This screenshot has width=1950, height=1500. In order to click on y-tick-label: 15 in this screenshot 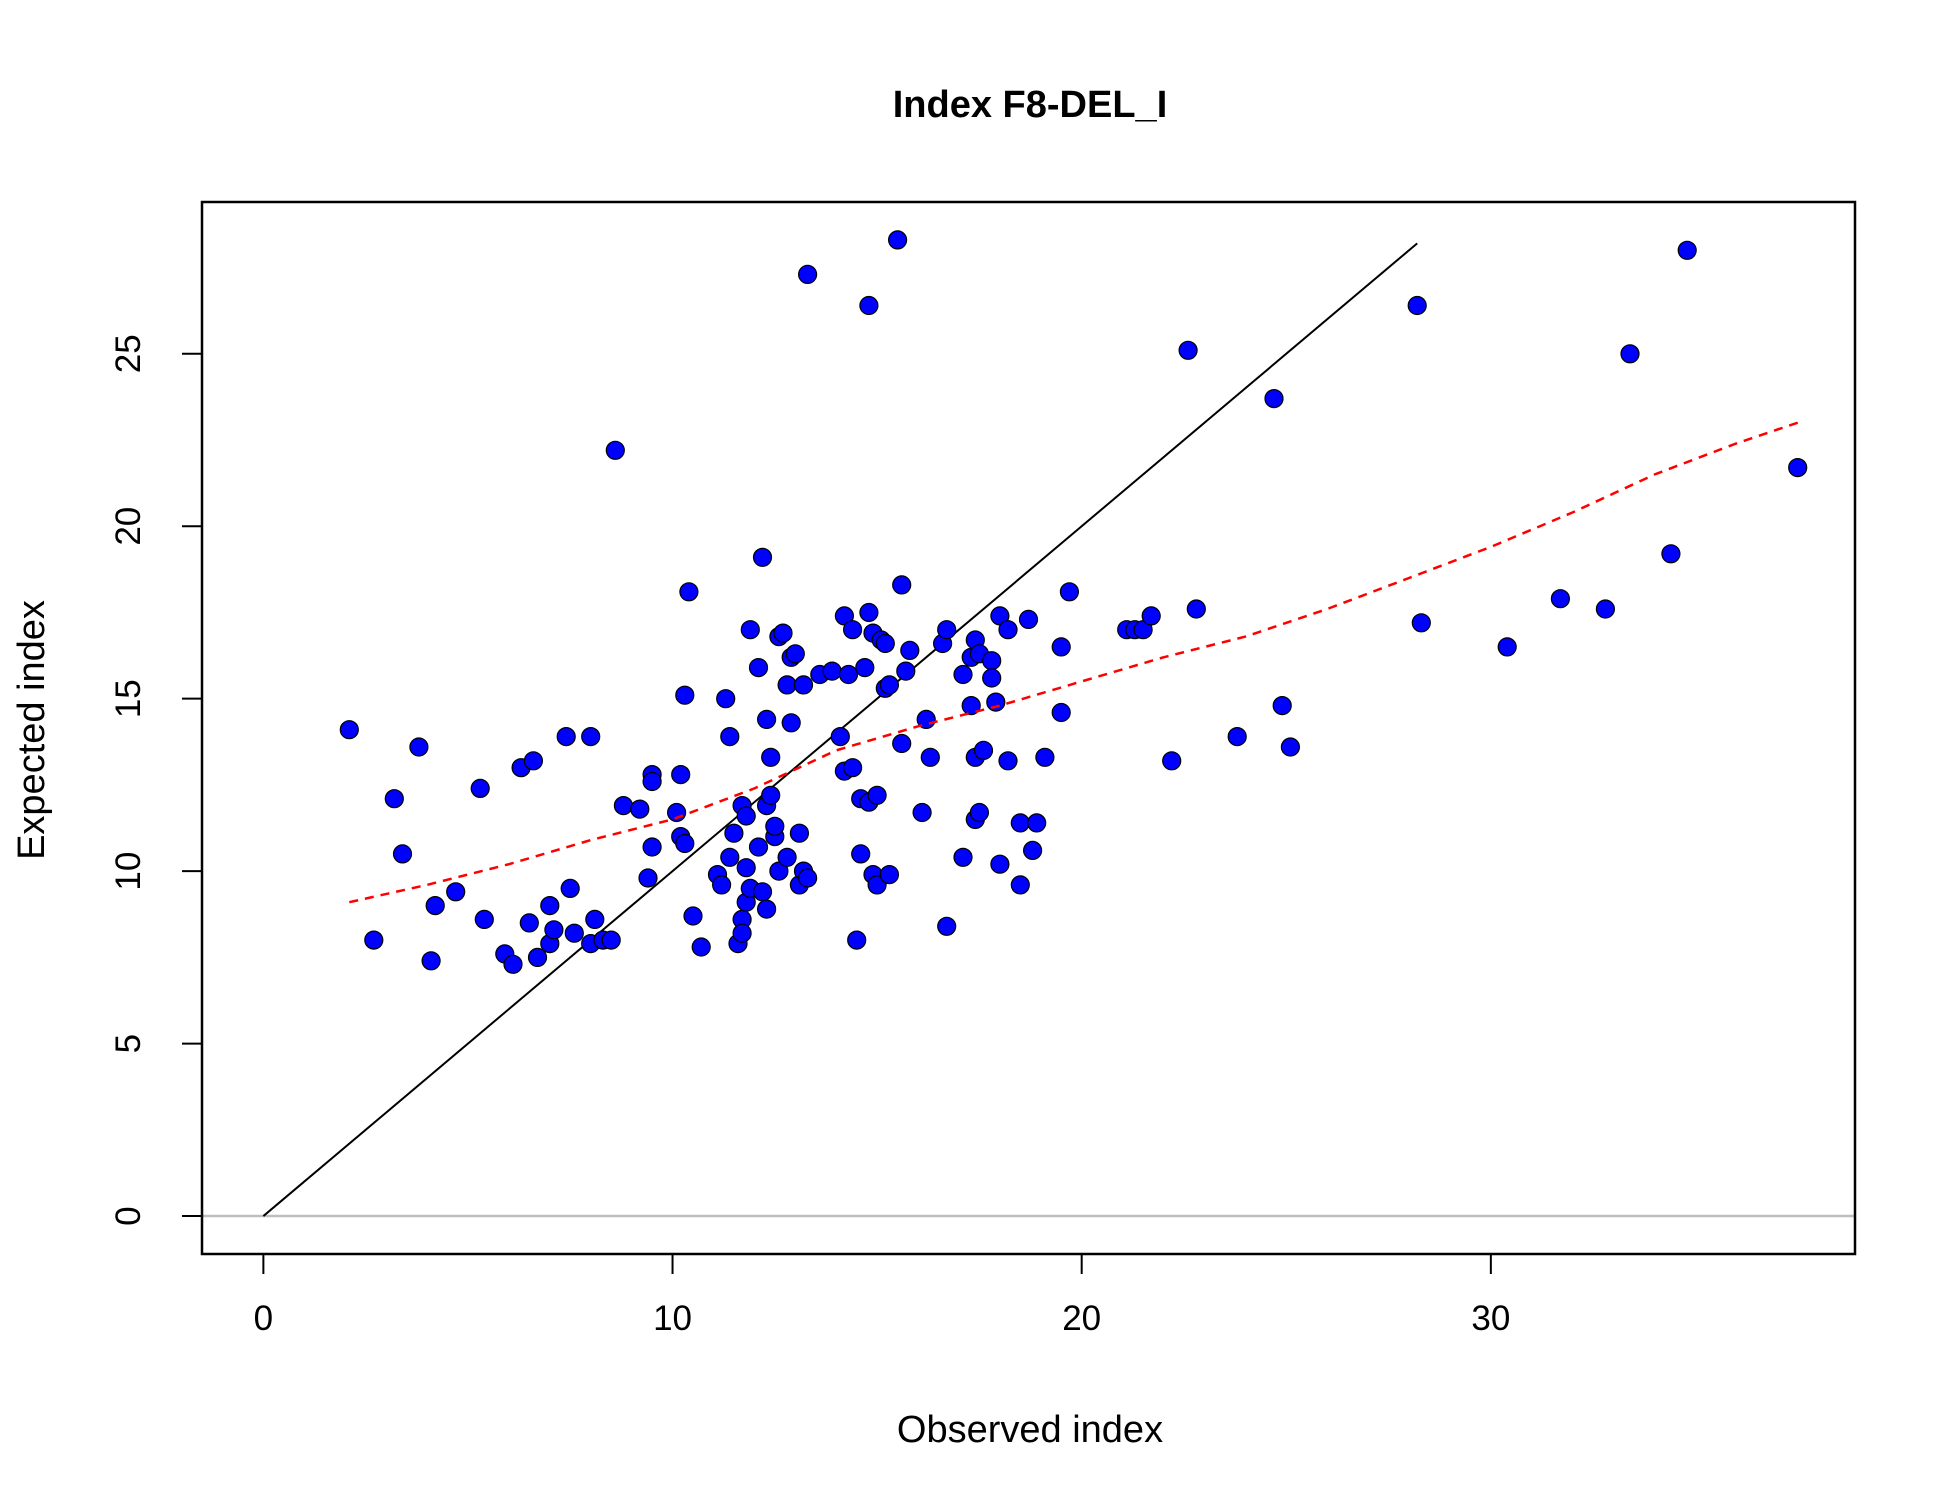, I will do `click(128, 698)`.